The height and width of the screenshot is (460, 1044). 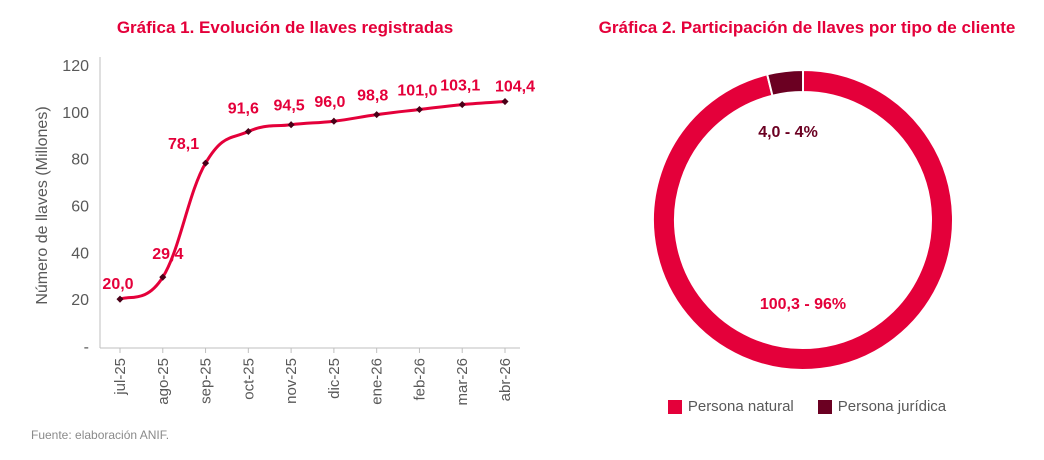 What do you see at coordinates (206, 381) in the screenshot?
I see `x-tick-label: sep-25` at bounding box center [206, 381].